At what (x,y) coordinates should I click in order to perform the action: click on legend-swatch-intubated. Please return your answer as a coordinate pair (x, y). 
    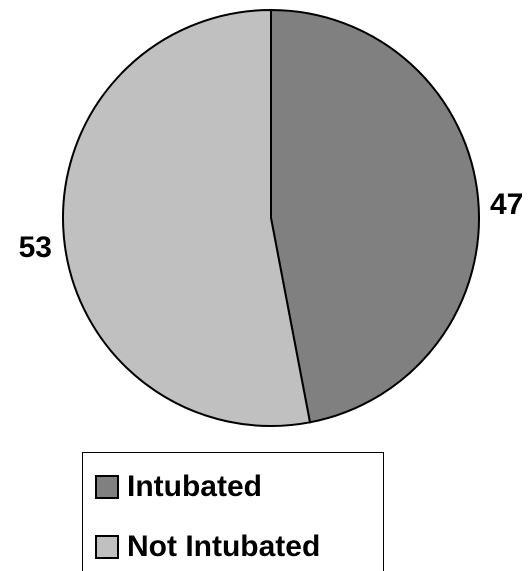
    Looking at the image, I should click on (107, 487).